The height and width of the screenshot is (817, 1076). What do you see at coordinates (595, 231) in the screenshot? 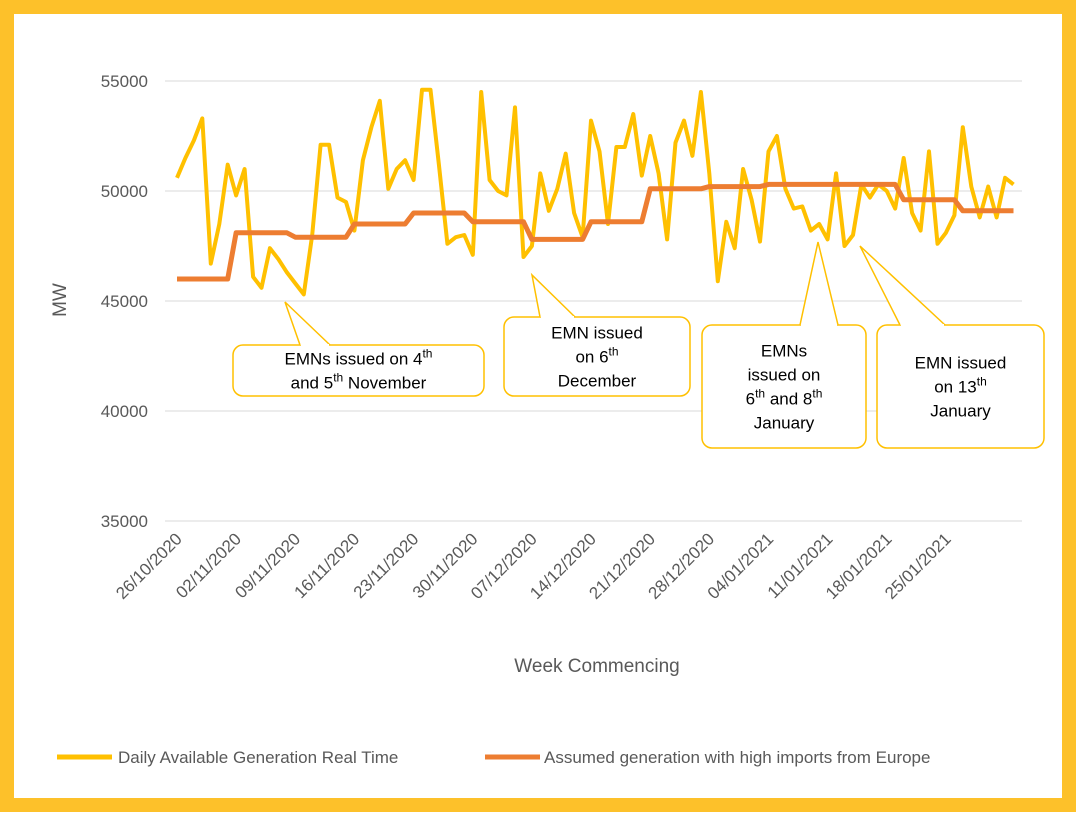
I see `series-line` at bounding box center [595, 231].